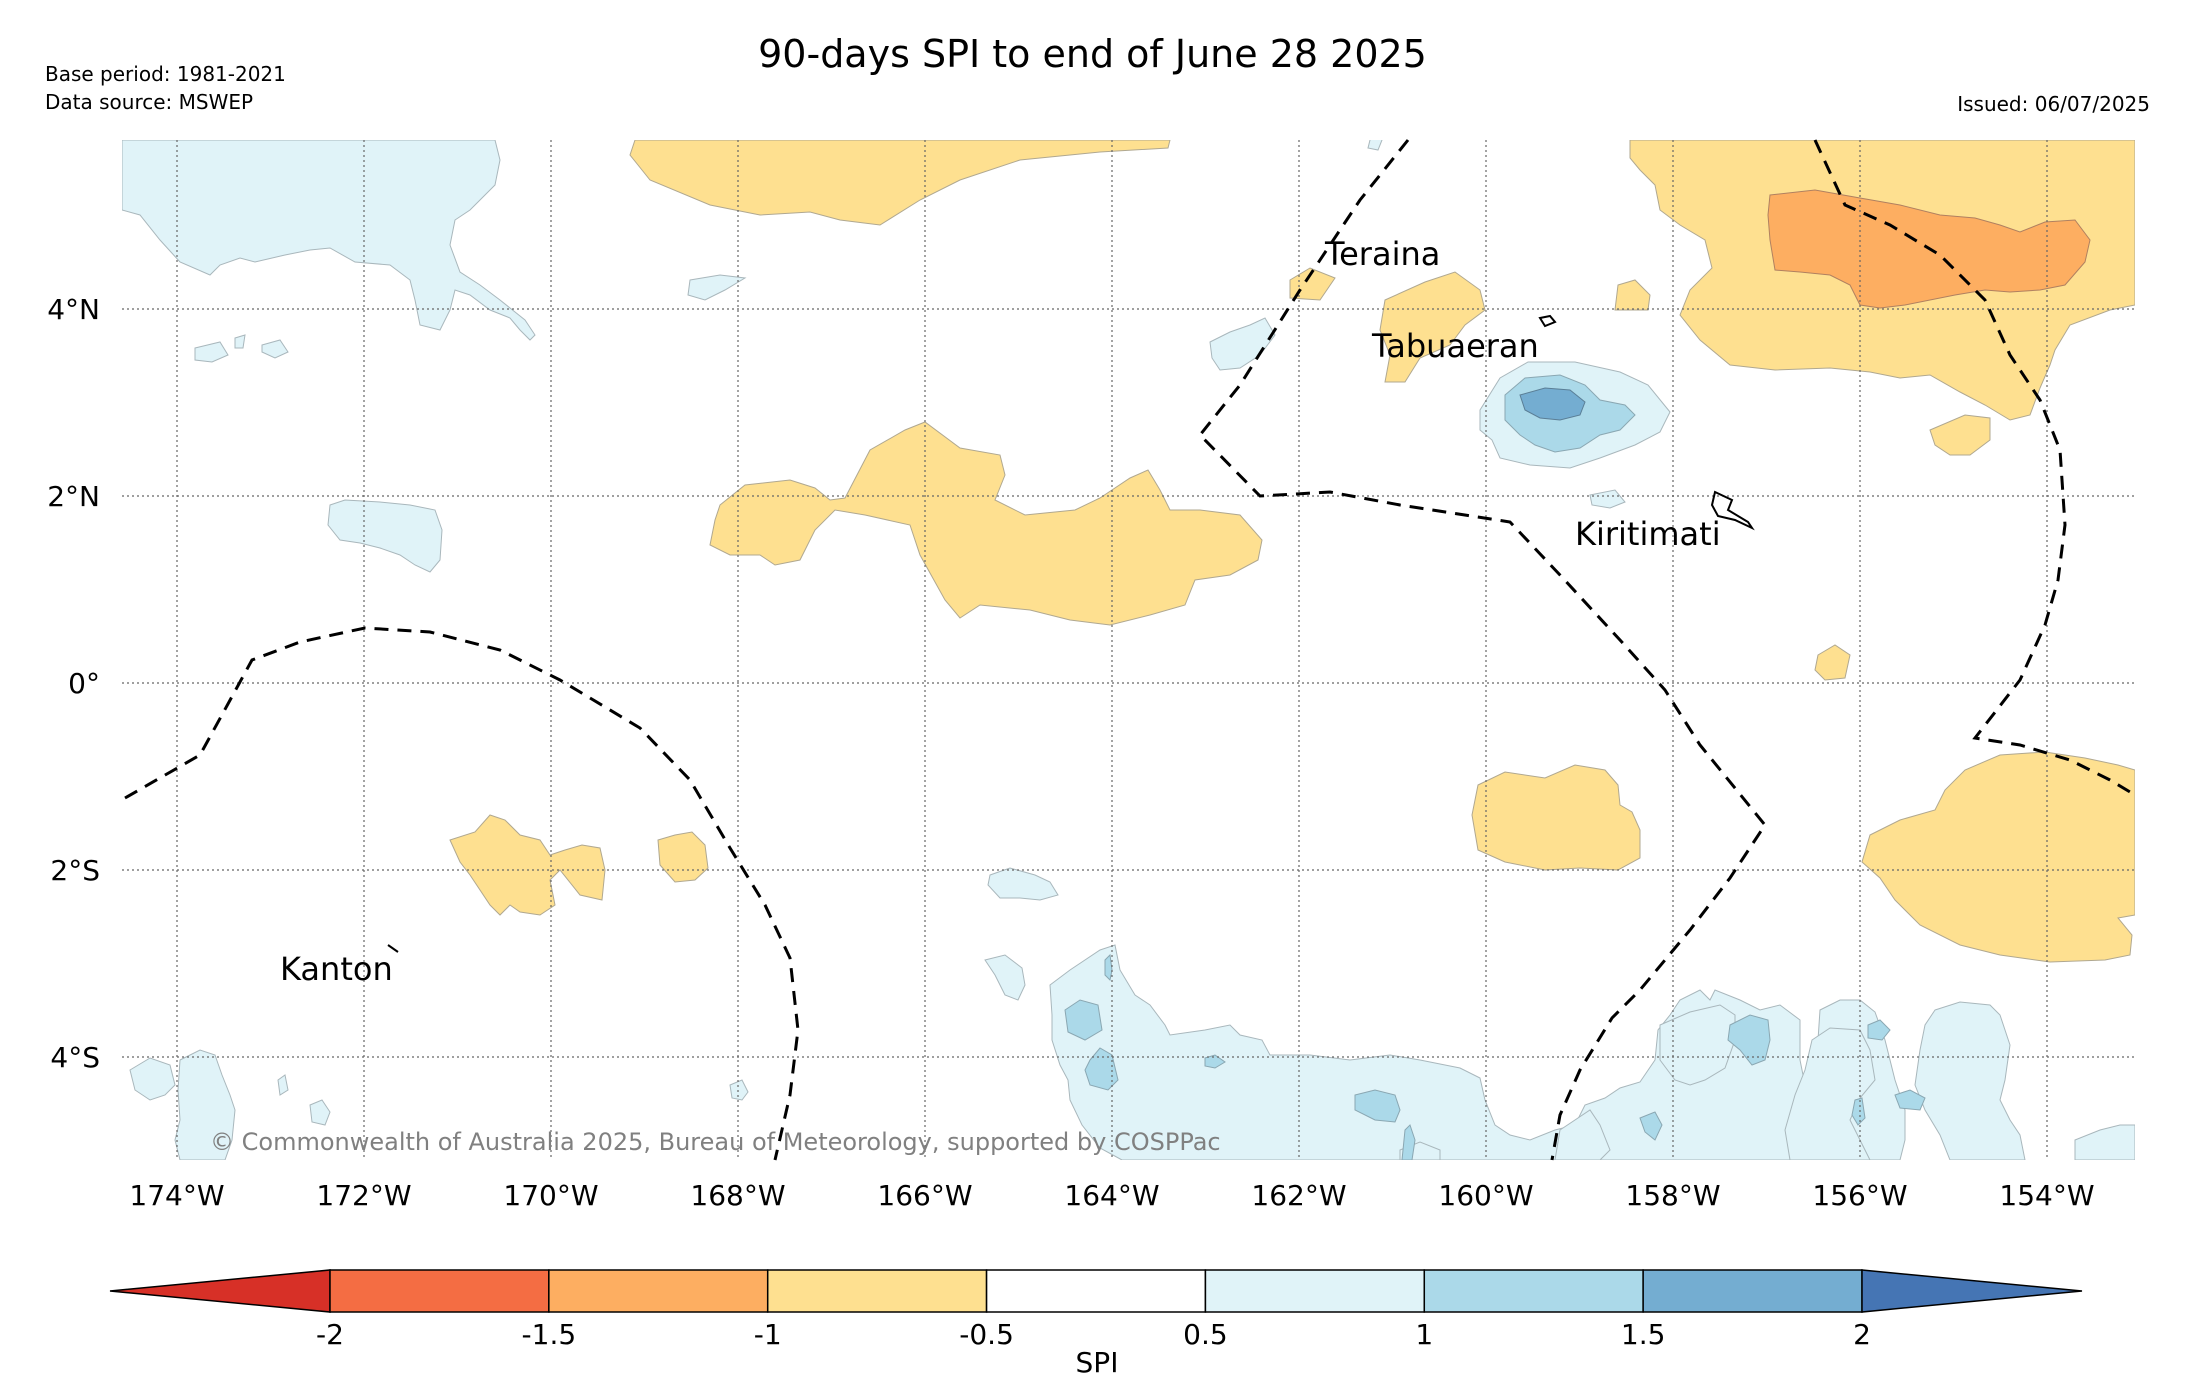 The height and width of the screenshot is (1380, 2185). Describe the element at coordinates (1092, 54) in the screenshot. I see `map-title: 90-days SPI to end of June 28 2025` at that location.